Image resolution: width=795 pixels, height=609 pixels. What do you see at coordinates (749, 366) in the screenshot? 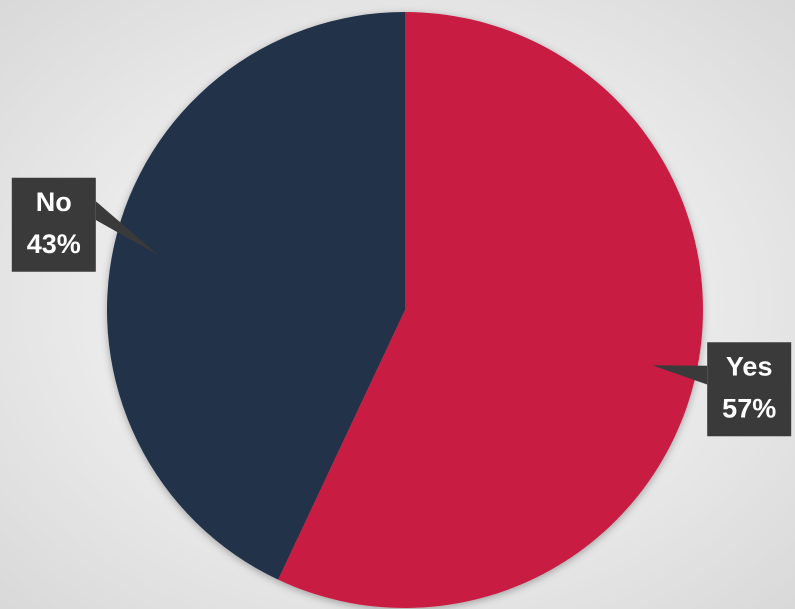
I see `category-label: Yes` at bounding box center [749, 366].